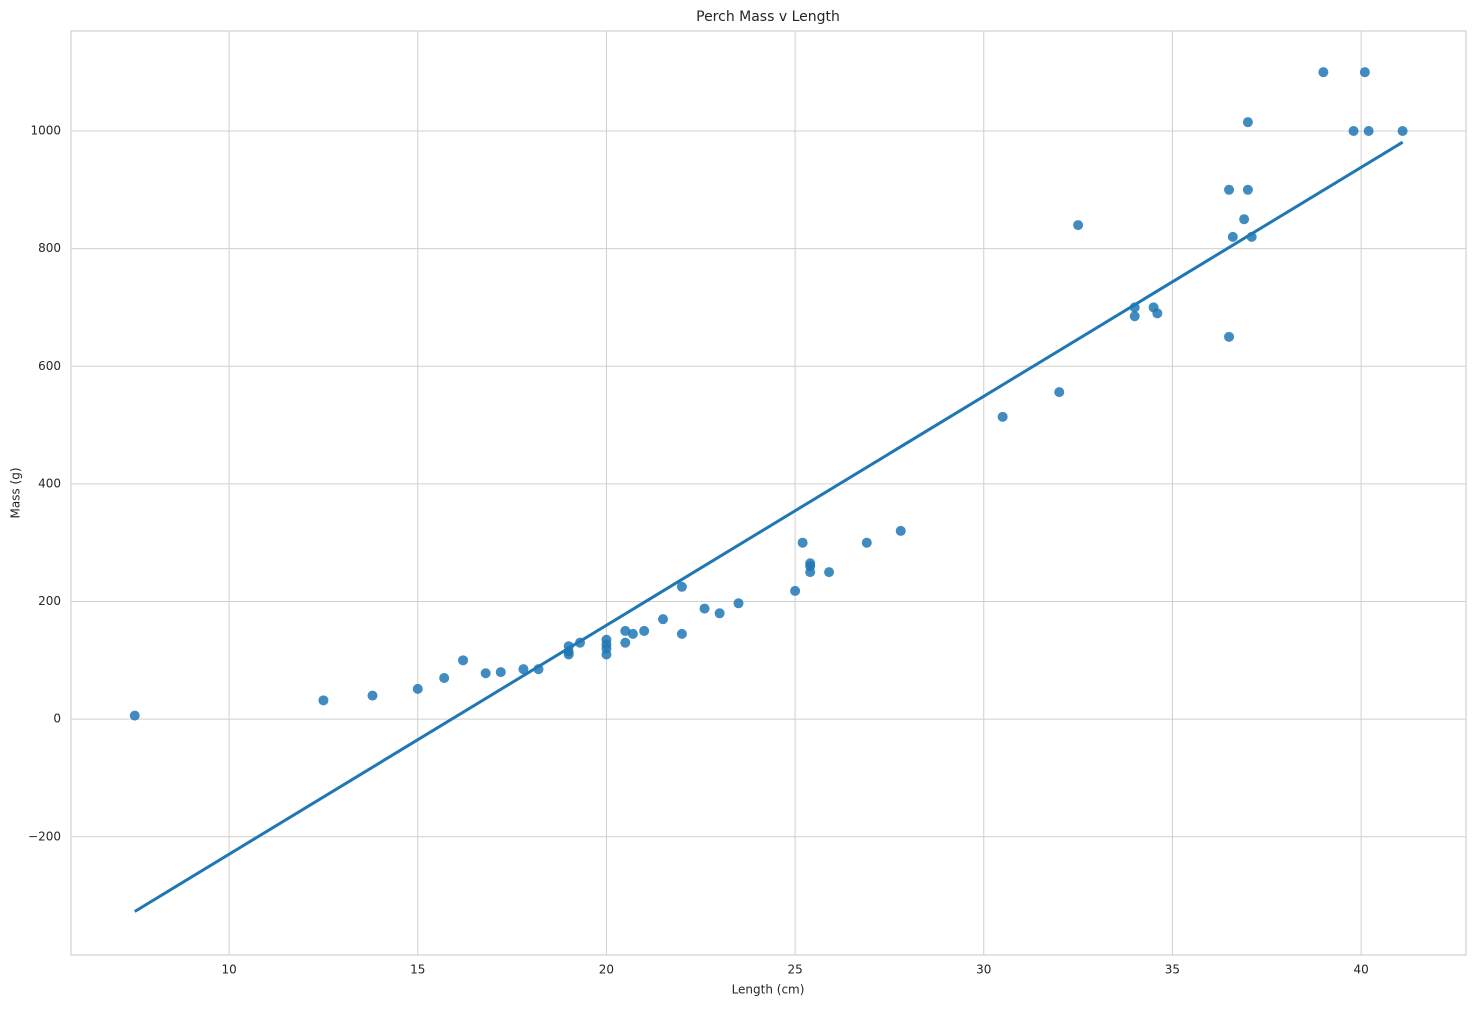 Image resolution: width=1475 pixels, height=1011 pixels. I want to click on x-tick-label: 35, so click(1172, 970).